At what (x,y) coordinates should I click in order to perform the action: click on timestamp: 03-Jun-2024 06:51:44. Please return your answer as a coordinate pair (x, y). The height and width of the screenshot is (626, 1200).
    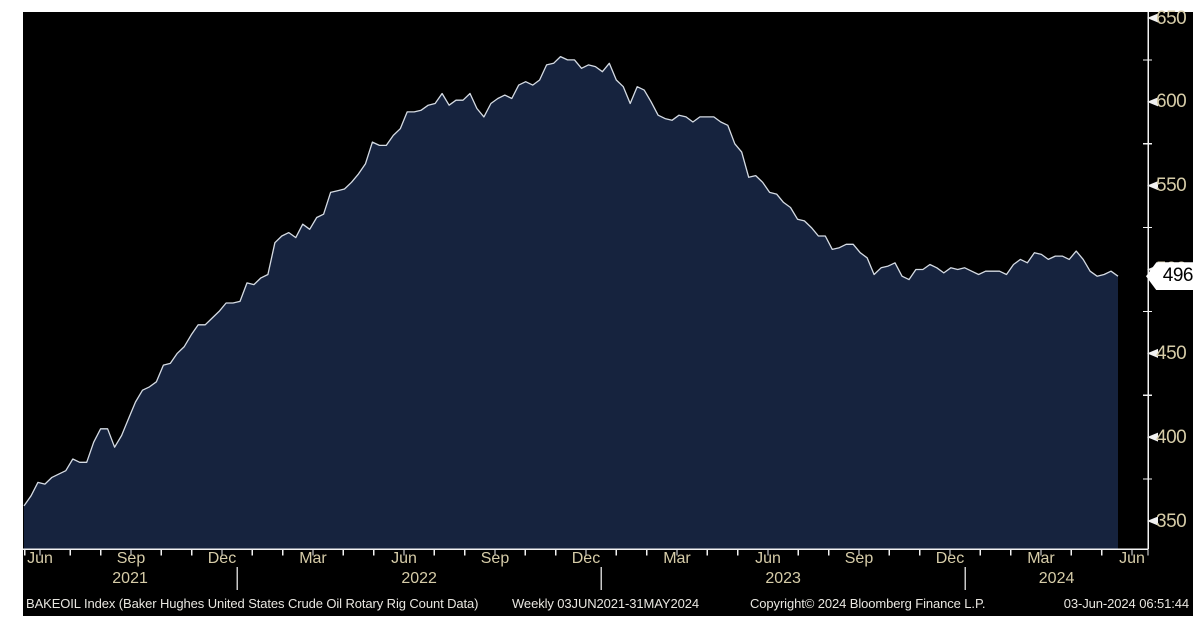
    Looking at the image, I should click on (1126, 603).